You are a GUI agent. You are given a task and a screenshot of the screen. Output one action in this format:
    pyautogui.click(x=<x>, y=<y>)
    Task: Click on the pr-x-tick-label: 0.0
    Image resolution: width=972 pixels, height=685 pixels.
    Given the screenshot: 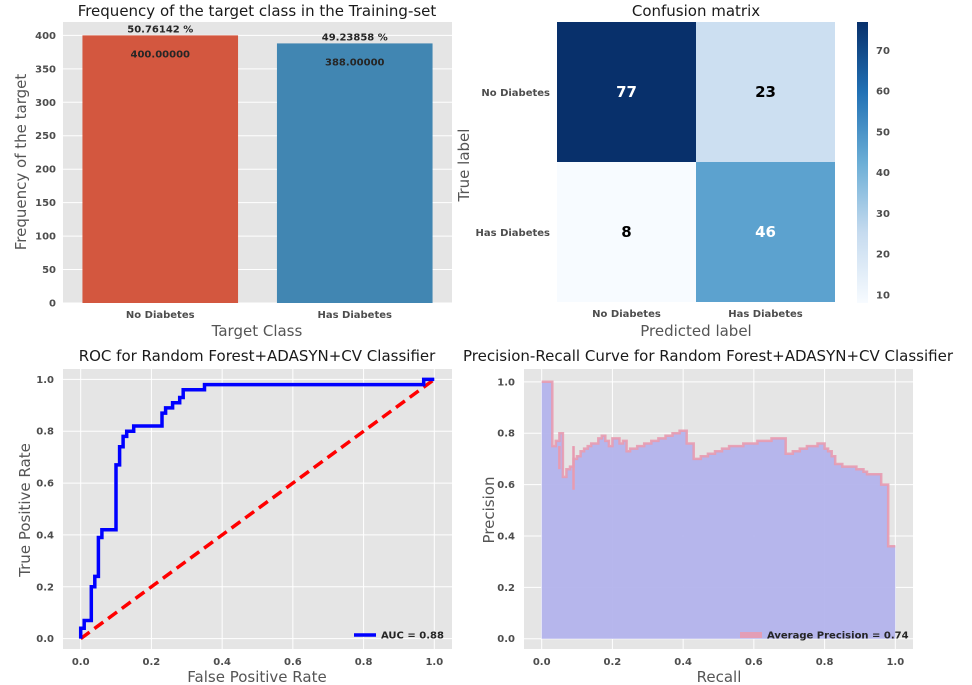 What is the action you would take?
    pyautogui.click(x=542, y=662)
    